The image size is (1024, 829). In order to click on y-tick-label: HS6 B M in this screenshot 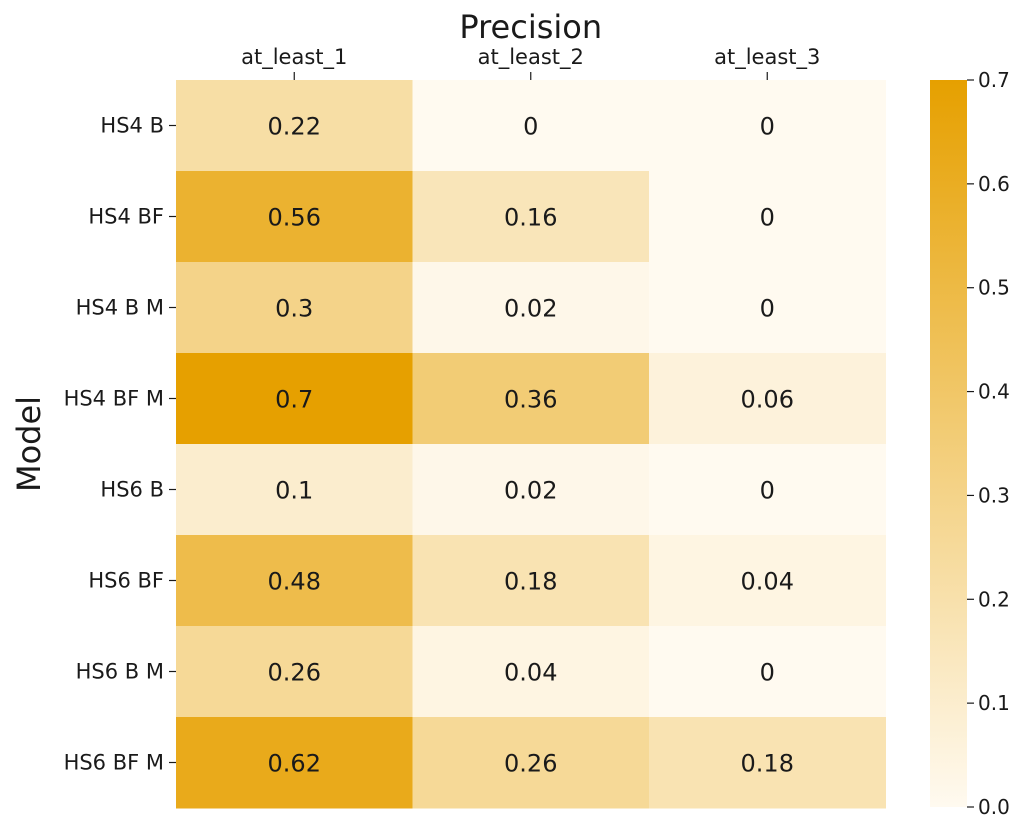, I will do `click(120, 672)`.